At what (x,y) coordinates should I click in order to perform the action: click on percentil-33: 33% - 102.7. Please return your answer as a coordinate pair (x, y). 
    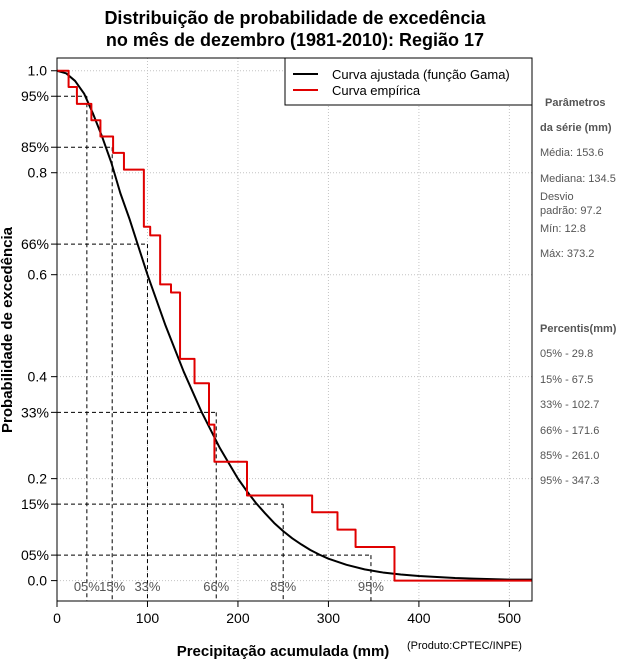
    Looking at the image, I should click on (570, 405).